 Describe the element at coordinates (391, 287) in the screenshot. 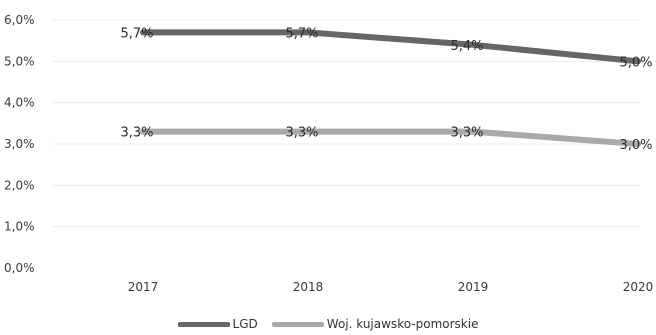

I see `x-axis: 2017 2018 2019 2020` at that location.